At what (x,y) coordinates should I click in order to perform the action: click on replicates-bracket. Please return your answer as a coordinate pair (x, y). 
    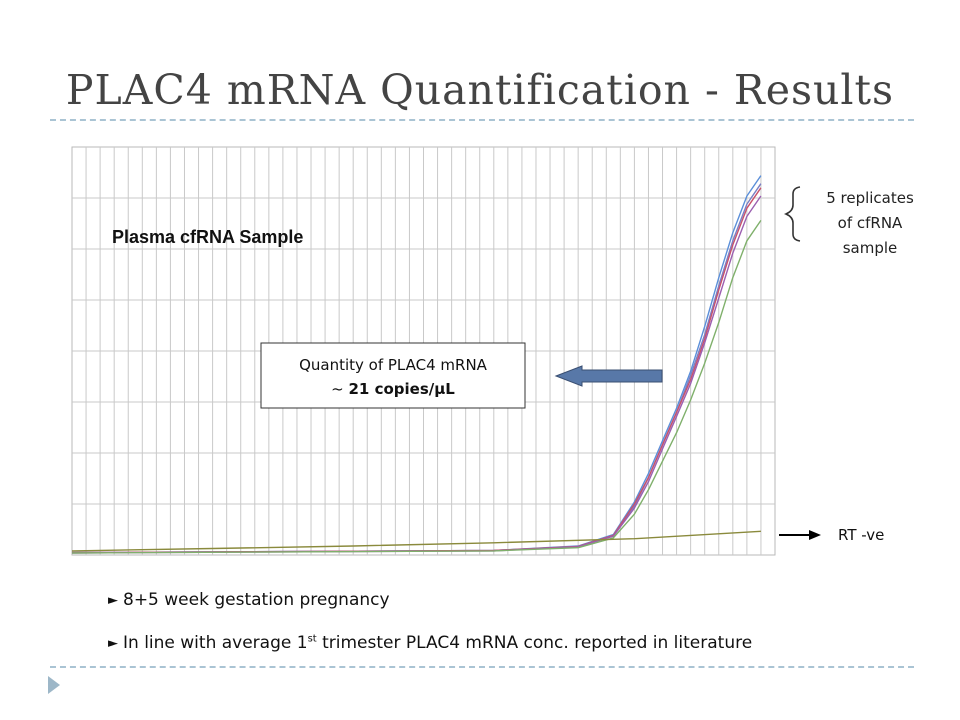
    Looking at the image, I should click on (792, 214).